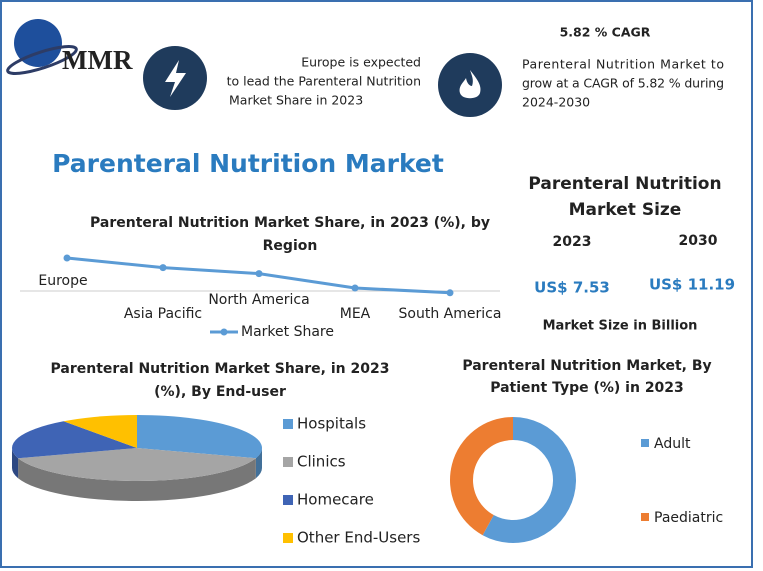 The image size is (763, 571). What do you see at coordinates (97, 60) in the screenshot?
I see `logo-text: MMR` at bounding box center [97, 60].